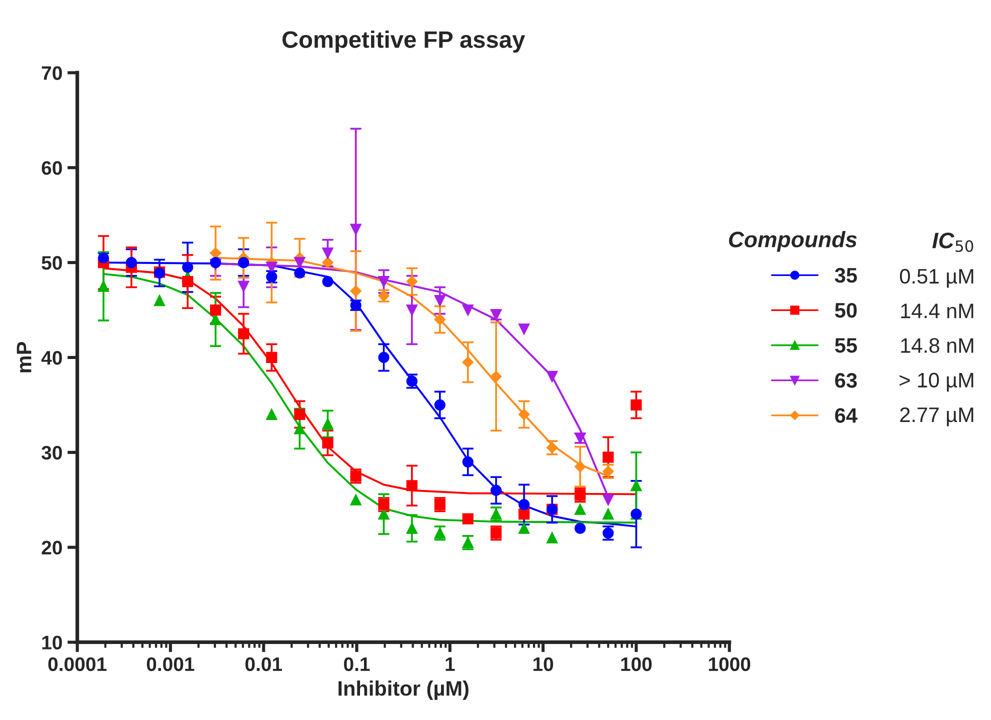 The height and width of the screenshot is (720, 991). I want to click on text: 14.4 nM, so click(937, 311).